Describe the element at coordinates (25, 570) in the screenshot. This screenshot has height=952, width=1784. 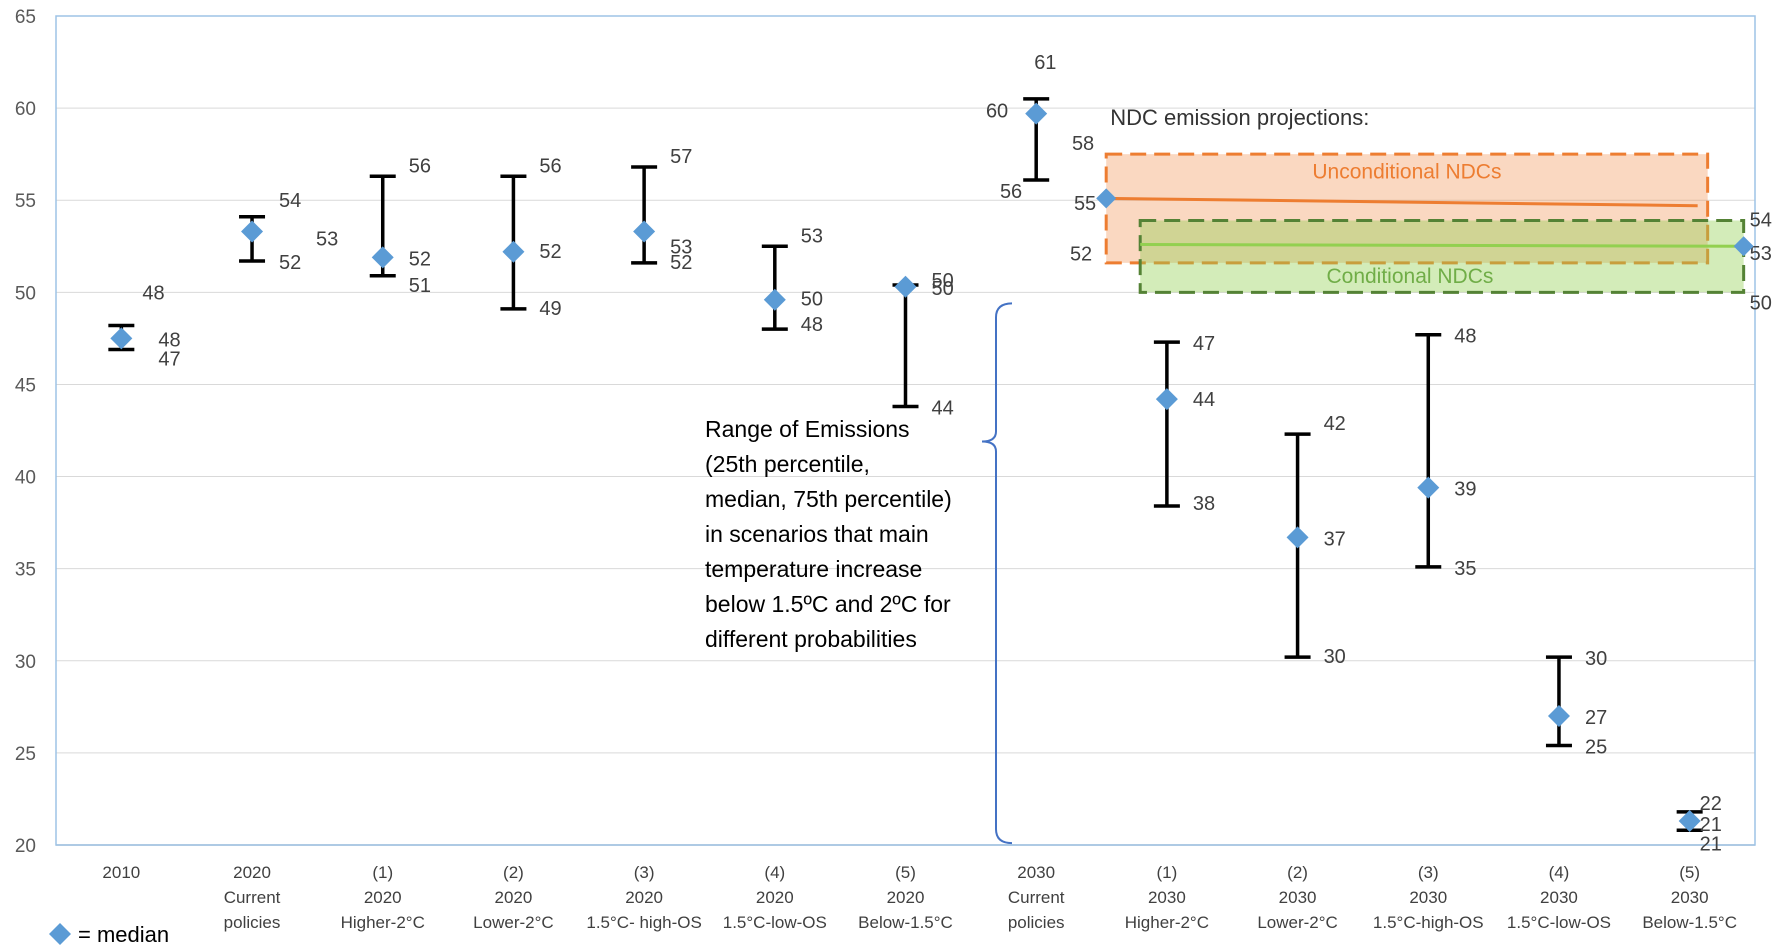
I see `y-tick-label: 35` at that location.